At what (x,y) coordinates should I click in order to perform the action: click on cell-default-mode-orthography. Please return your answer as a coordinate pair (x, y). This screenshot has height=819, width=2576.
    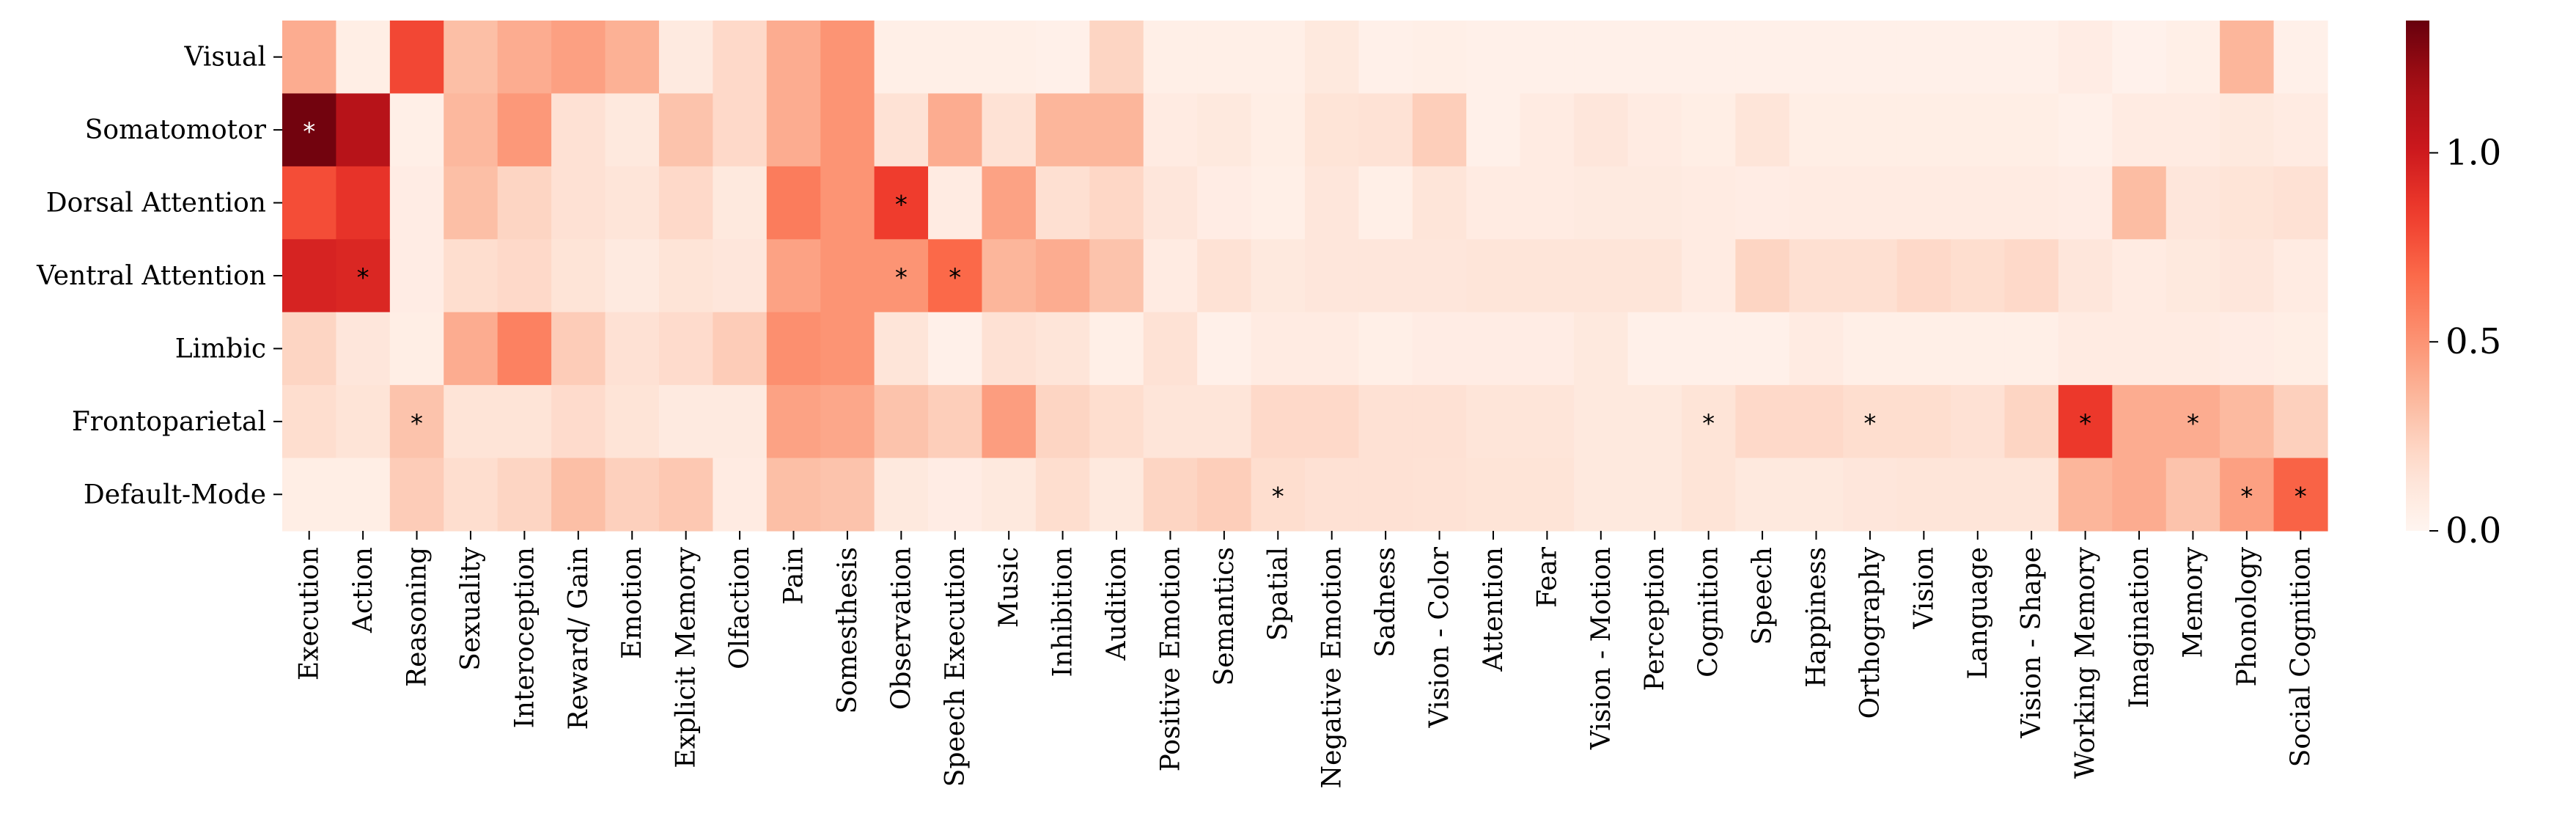
    Looking at the image, I should click on (1870, 495).